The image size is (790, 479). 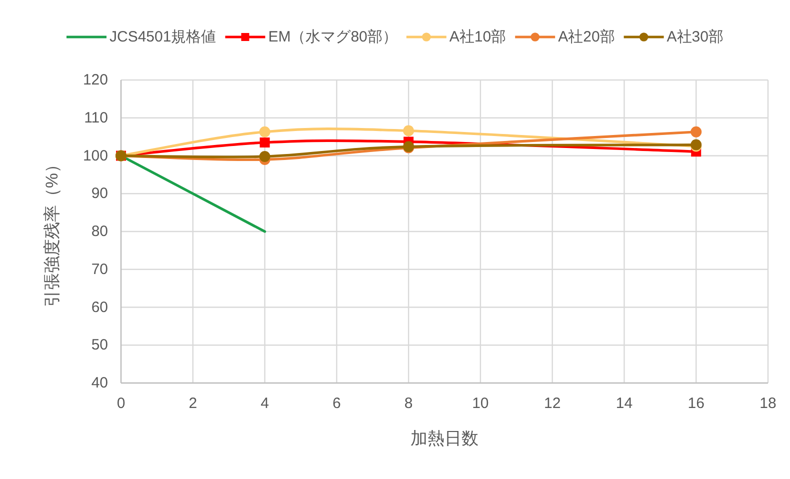 What do you see at coordinates (95, 80) in the screenshot?
I see `y-tick-label: 120` at bounding box center [95, 80].